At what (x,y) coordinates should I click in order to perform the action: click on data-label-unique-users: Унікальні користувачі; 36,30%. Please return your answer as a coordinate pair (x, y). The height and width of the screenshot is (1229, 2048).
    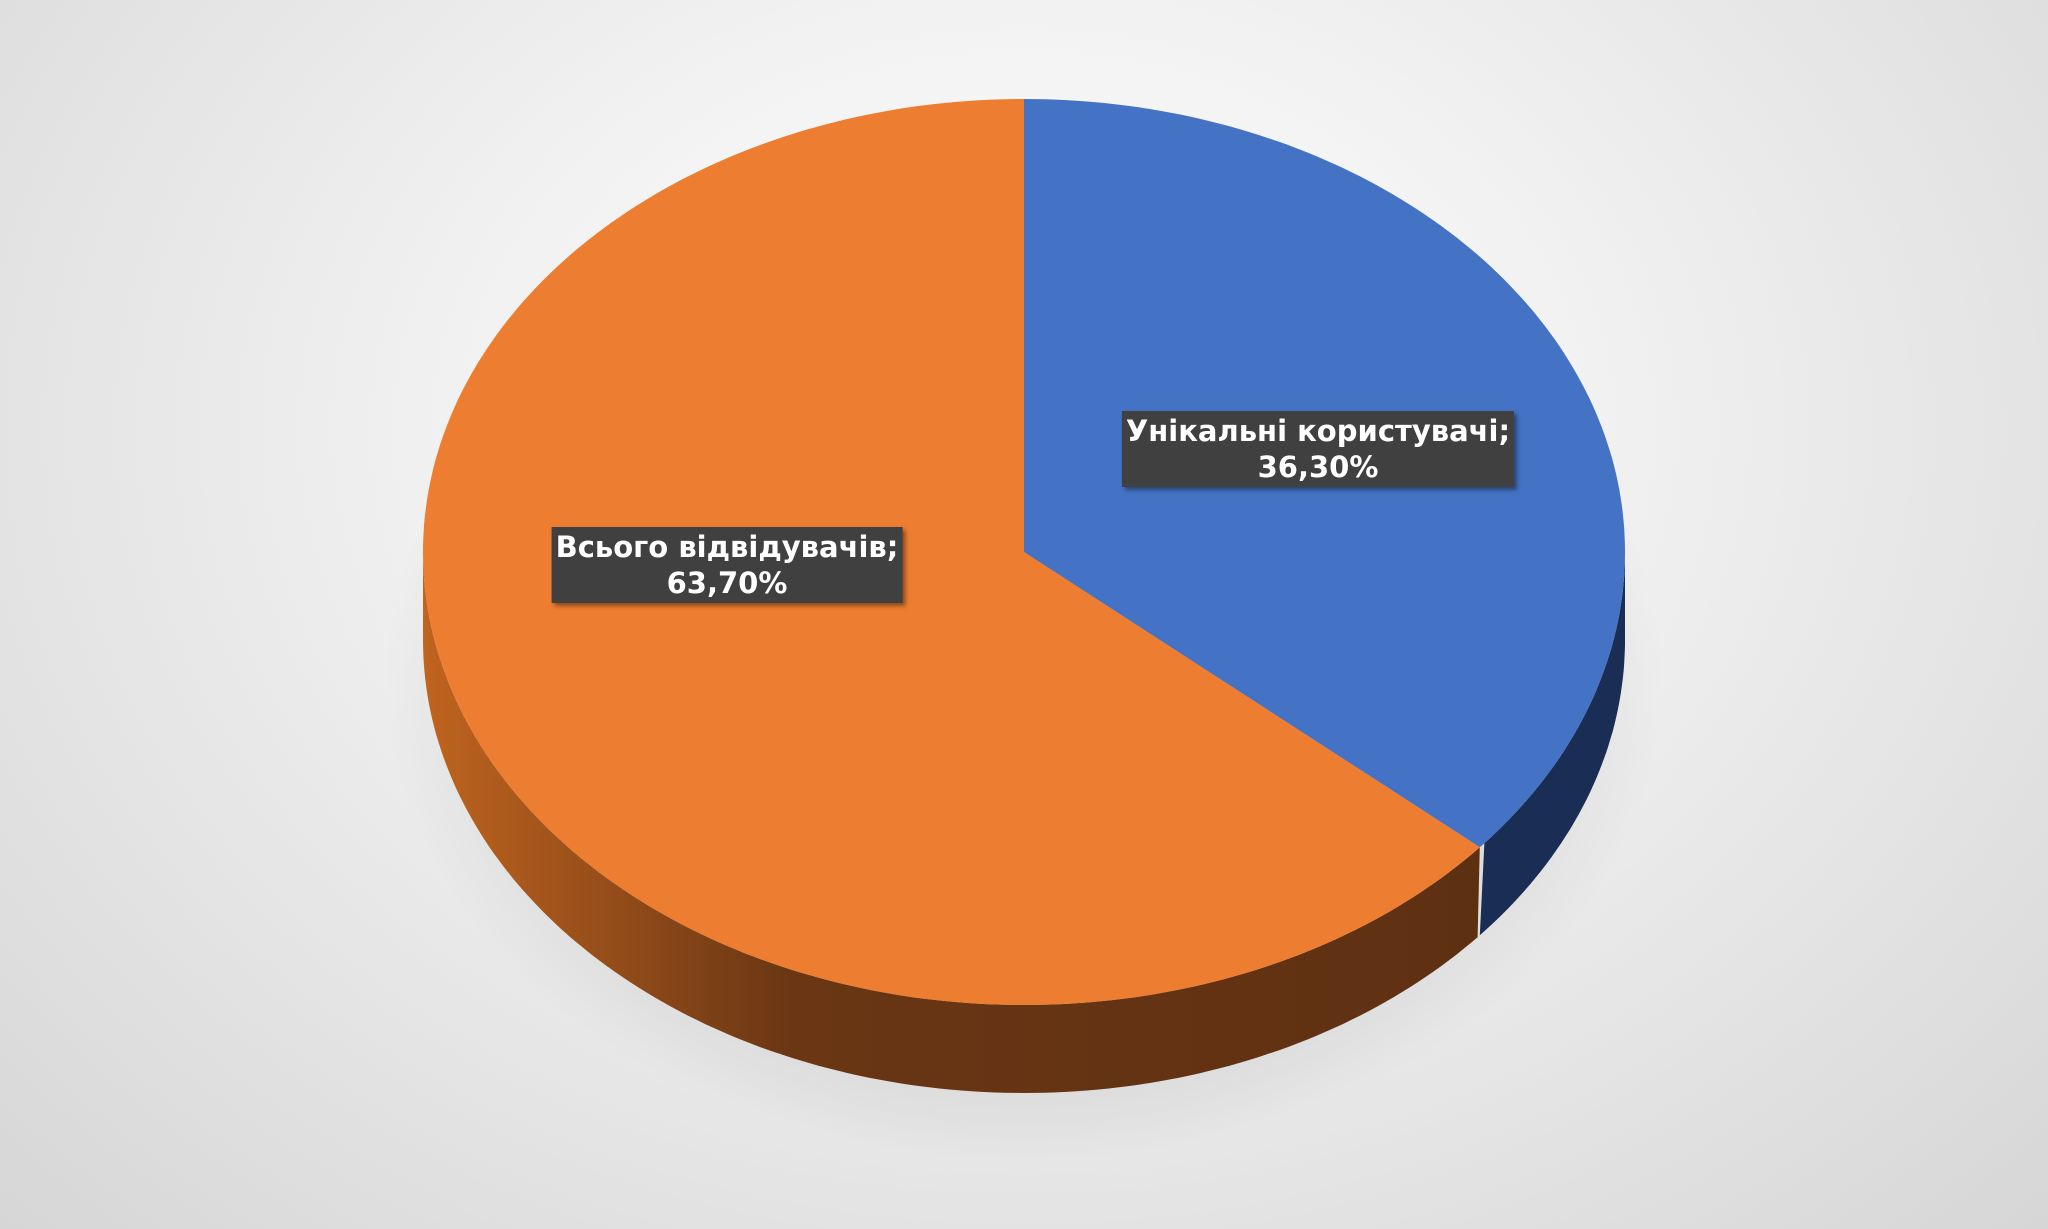
    Looking at the image, I should click on (1318, 449).